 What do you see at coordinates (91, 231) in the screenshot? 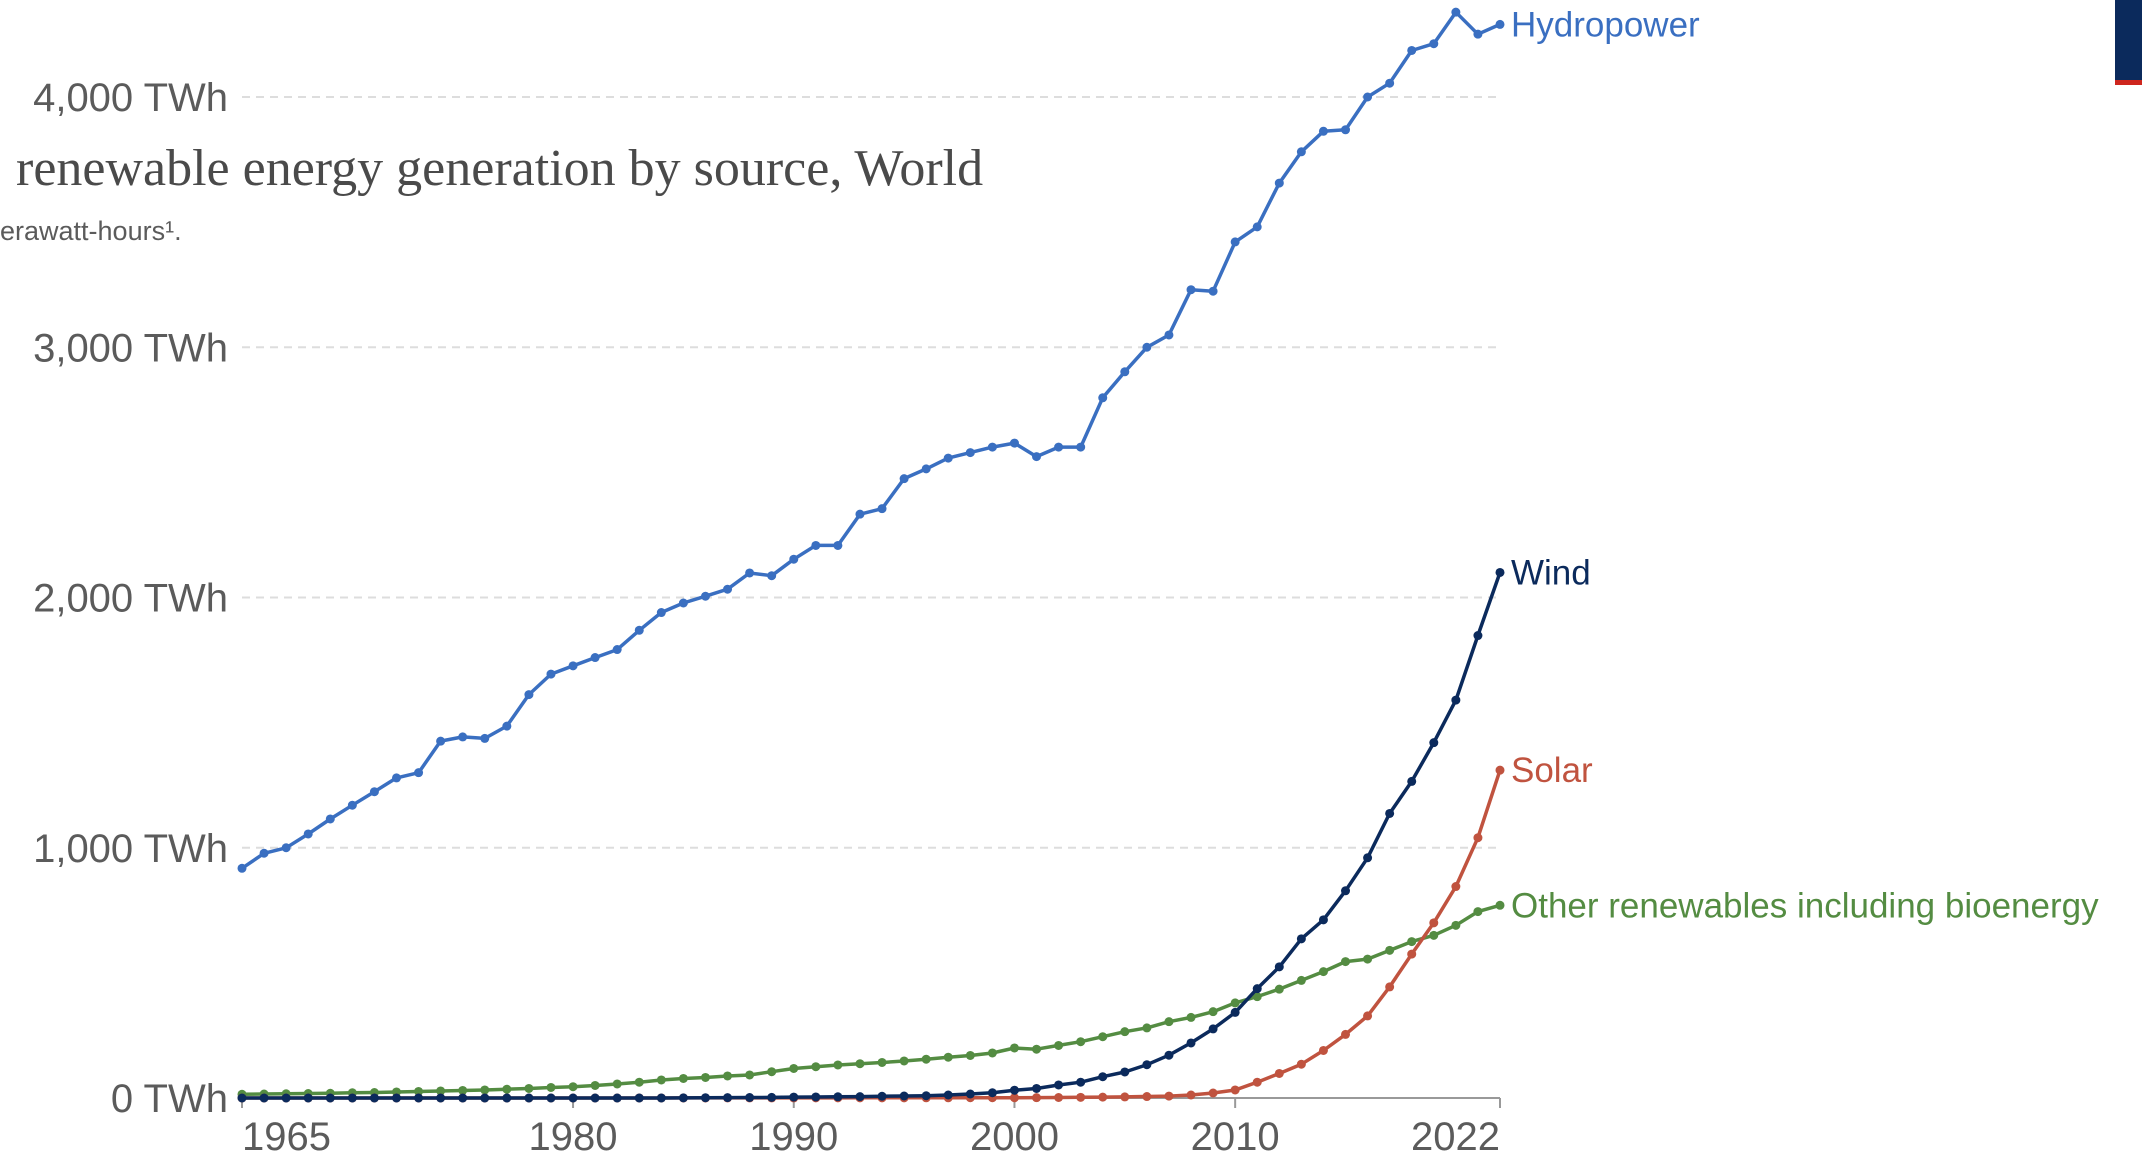
I see `chart-subtitle: erawatt-hours¹.` at bounding box center [91, 231].